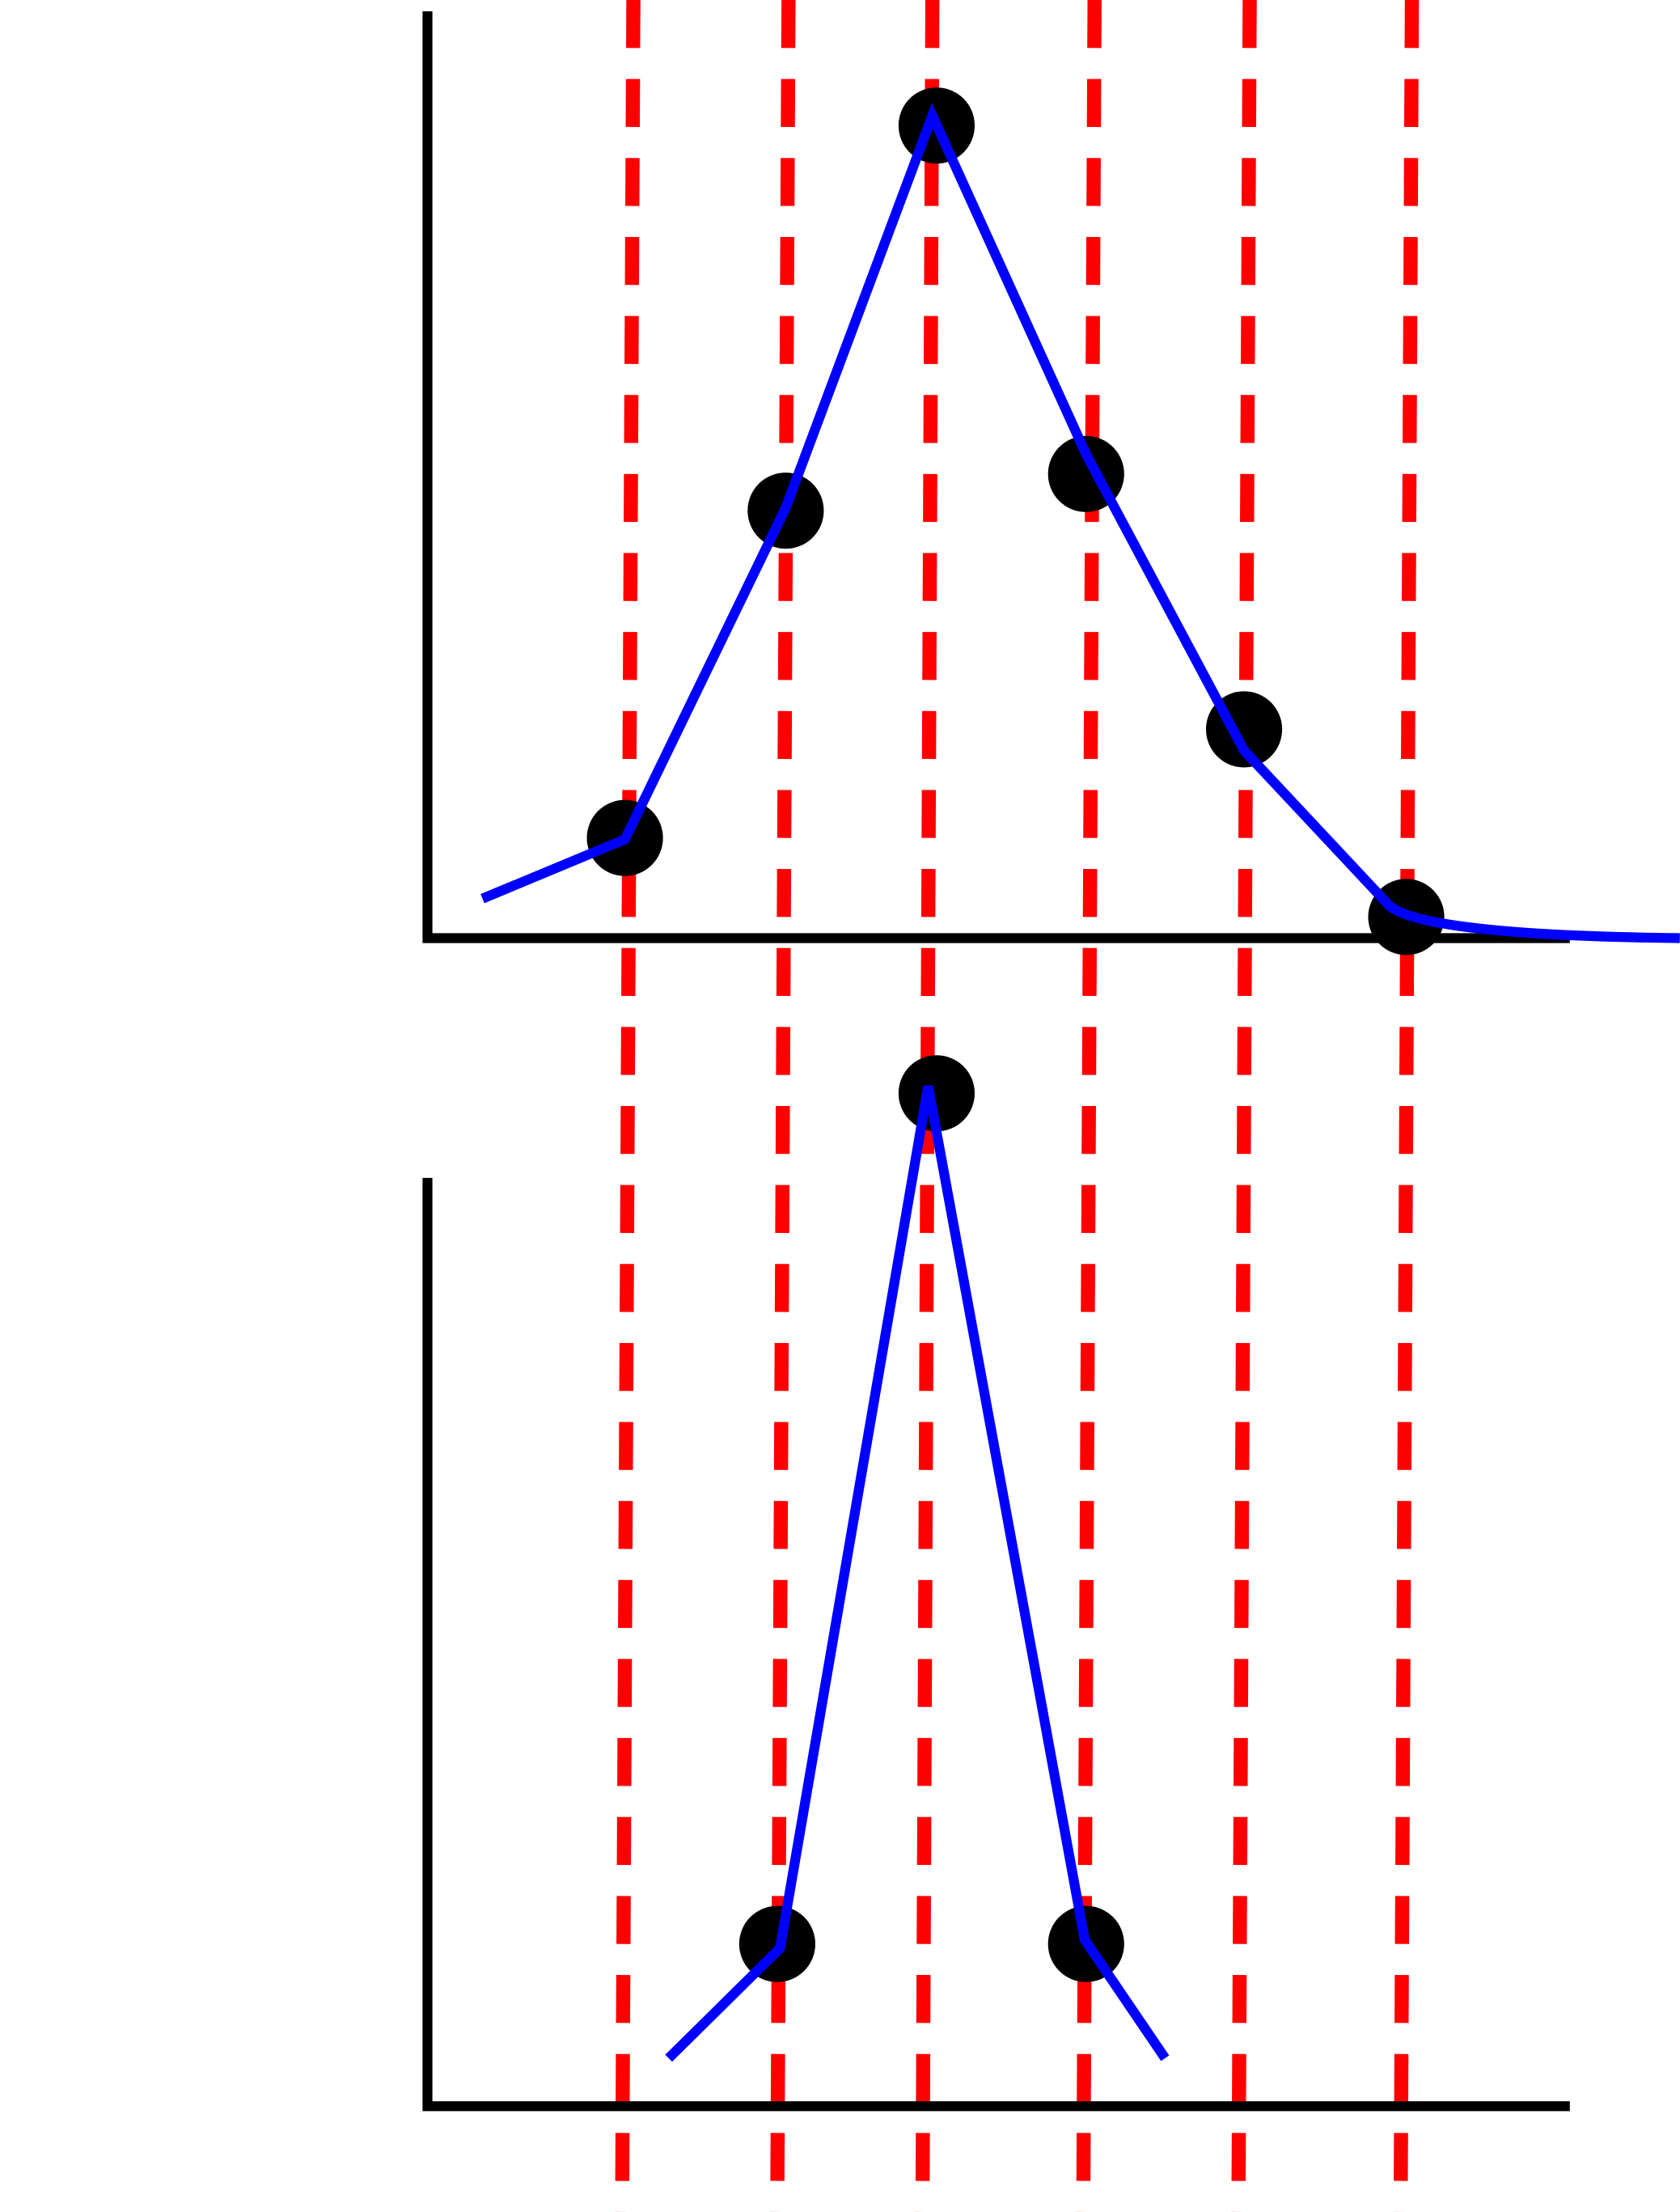  I want to click on fit-curve, so click(917, 1573).